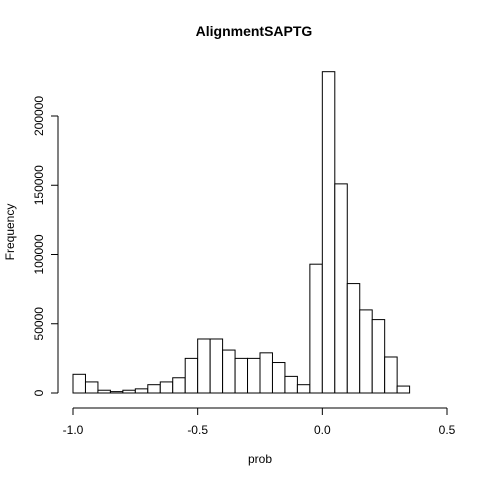 The width and height of the screenshot is (480, 480). What do you see at coordinates (39, 116) in the screenshot?
I see `y-tick-label-4: 200000` at bounding box center [39, 116].